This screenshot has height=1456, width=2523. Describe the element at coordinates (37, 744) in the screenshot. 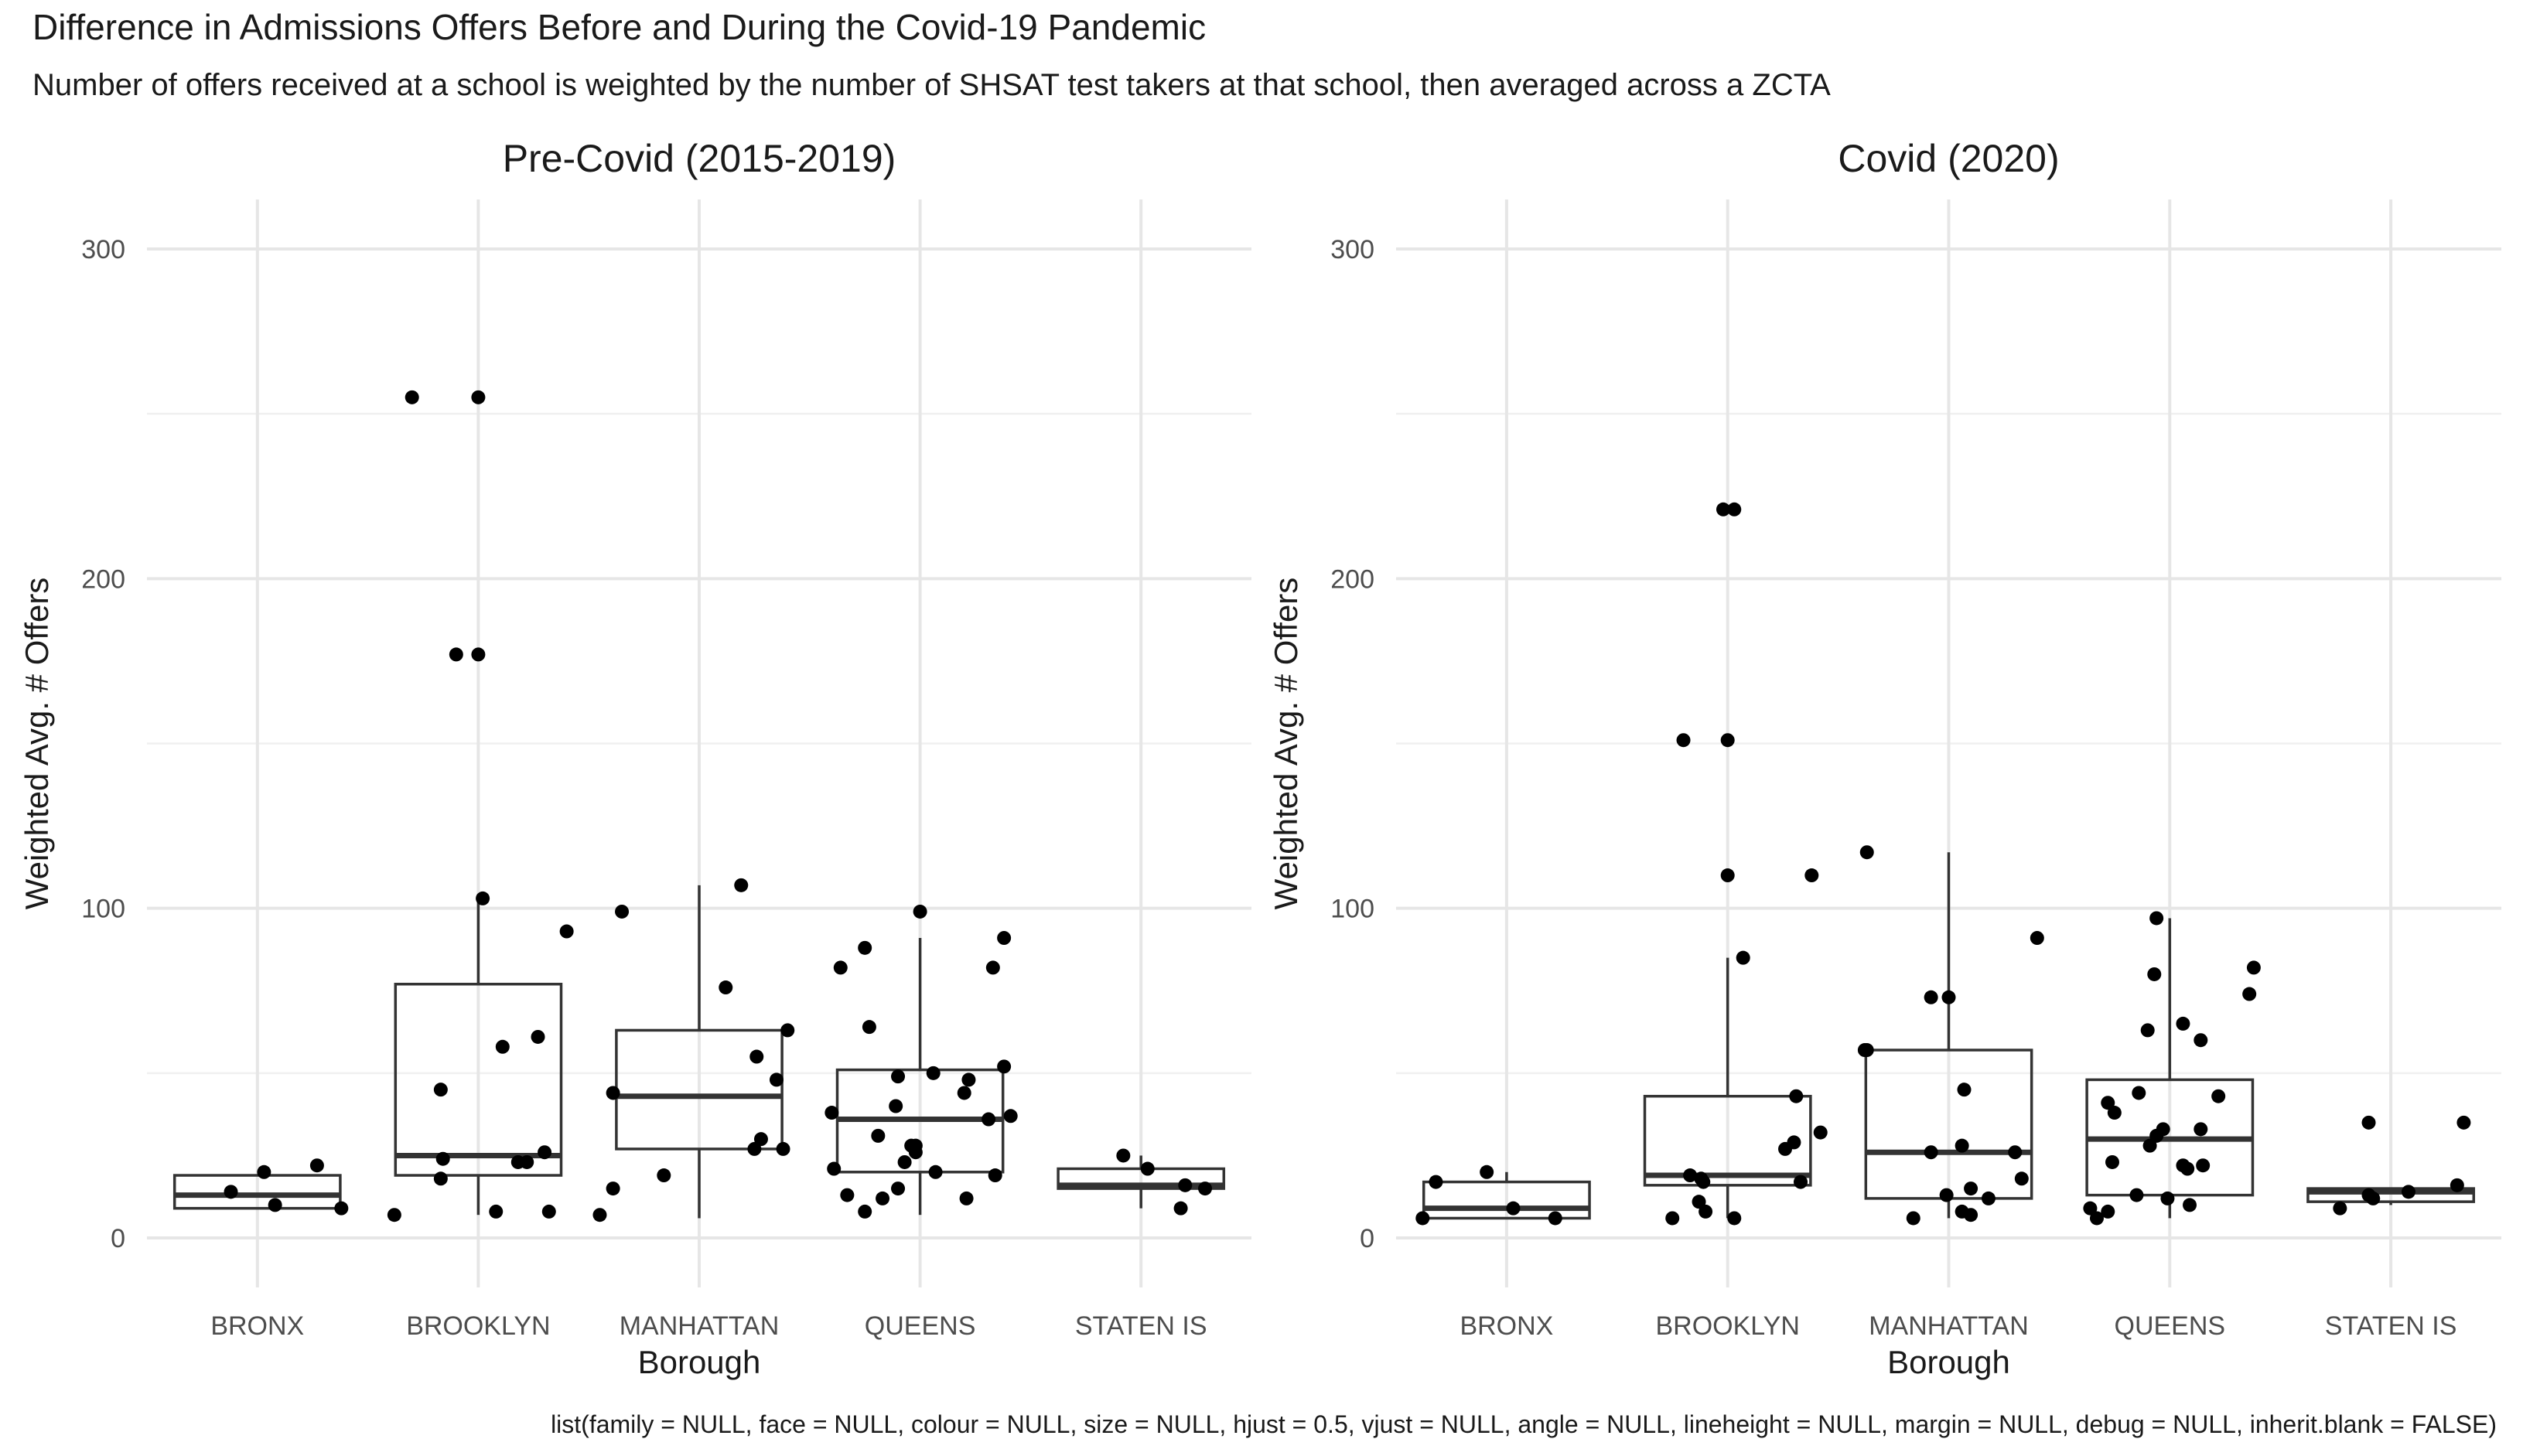

I see `y-axis-title: Weighted Avg. # Offers` at that location.